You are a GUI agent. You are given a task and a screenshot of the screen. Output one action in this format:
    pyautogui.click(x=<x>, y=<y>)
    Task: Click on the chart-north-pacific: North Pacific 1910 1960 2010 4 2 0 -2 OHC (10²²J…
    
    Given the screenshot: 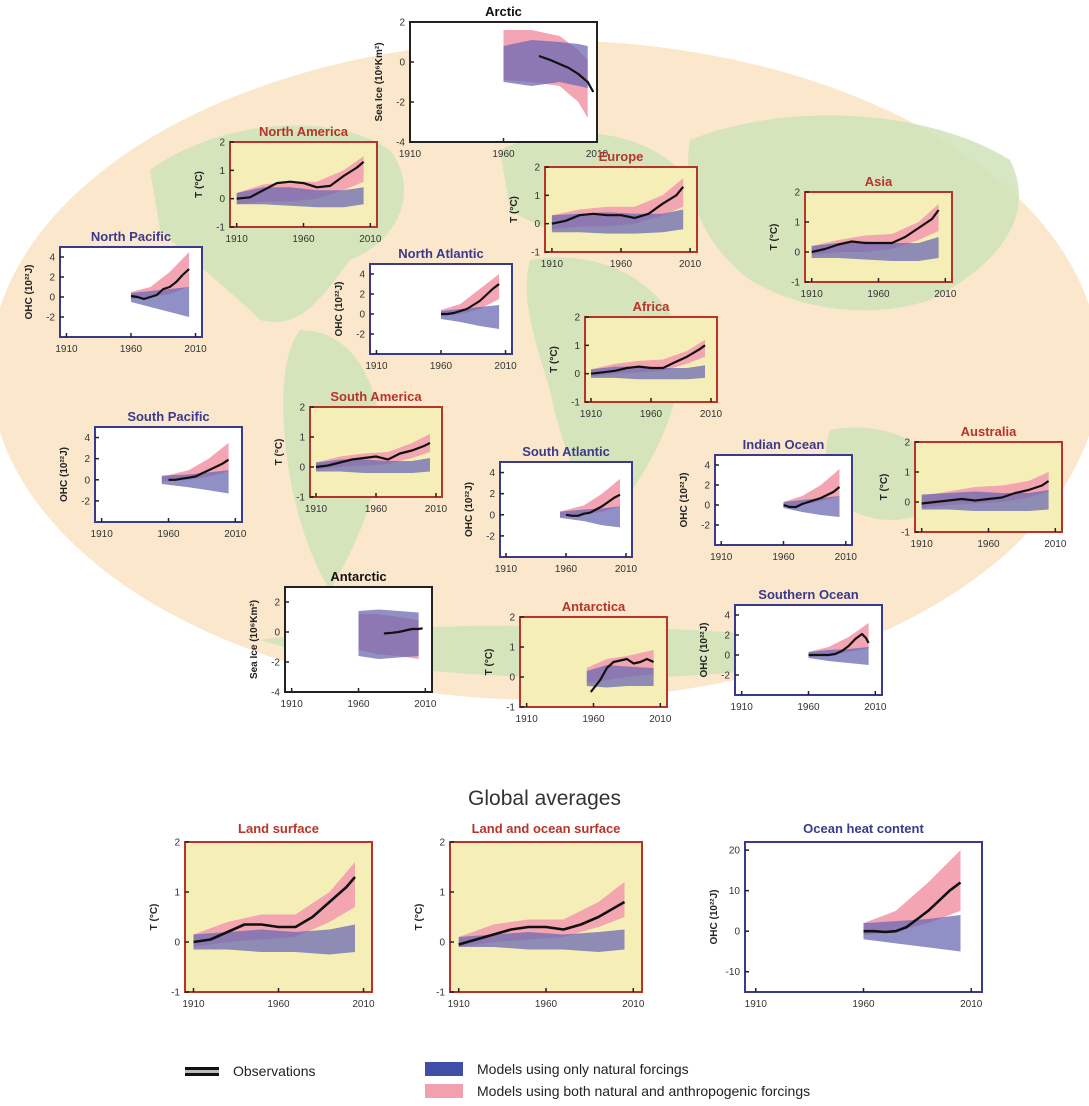 What is the action you would take?
    pyautogui.click(x=115, y=292)
    